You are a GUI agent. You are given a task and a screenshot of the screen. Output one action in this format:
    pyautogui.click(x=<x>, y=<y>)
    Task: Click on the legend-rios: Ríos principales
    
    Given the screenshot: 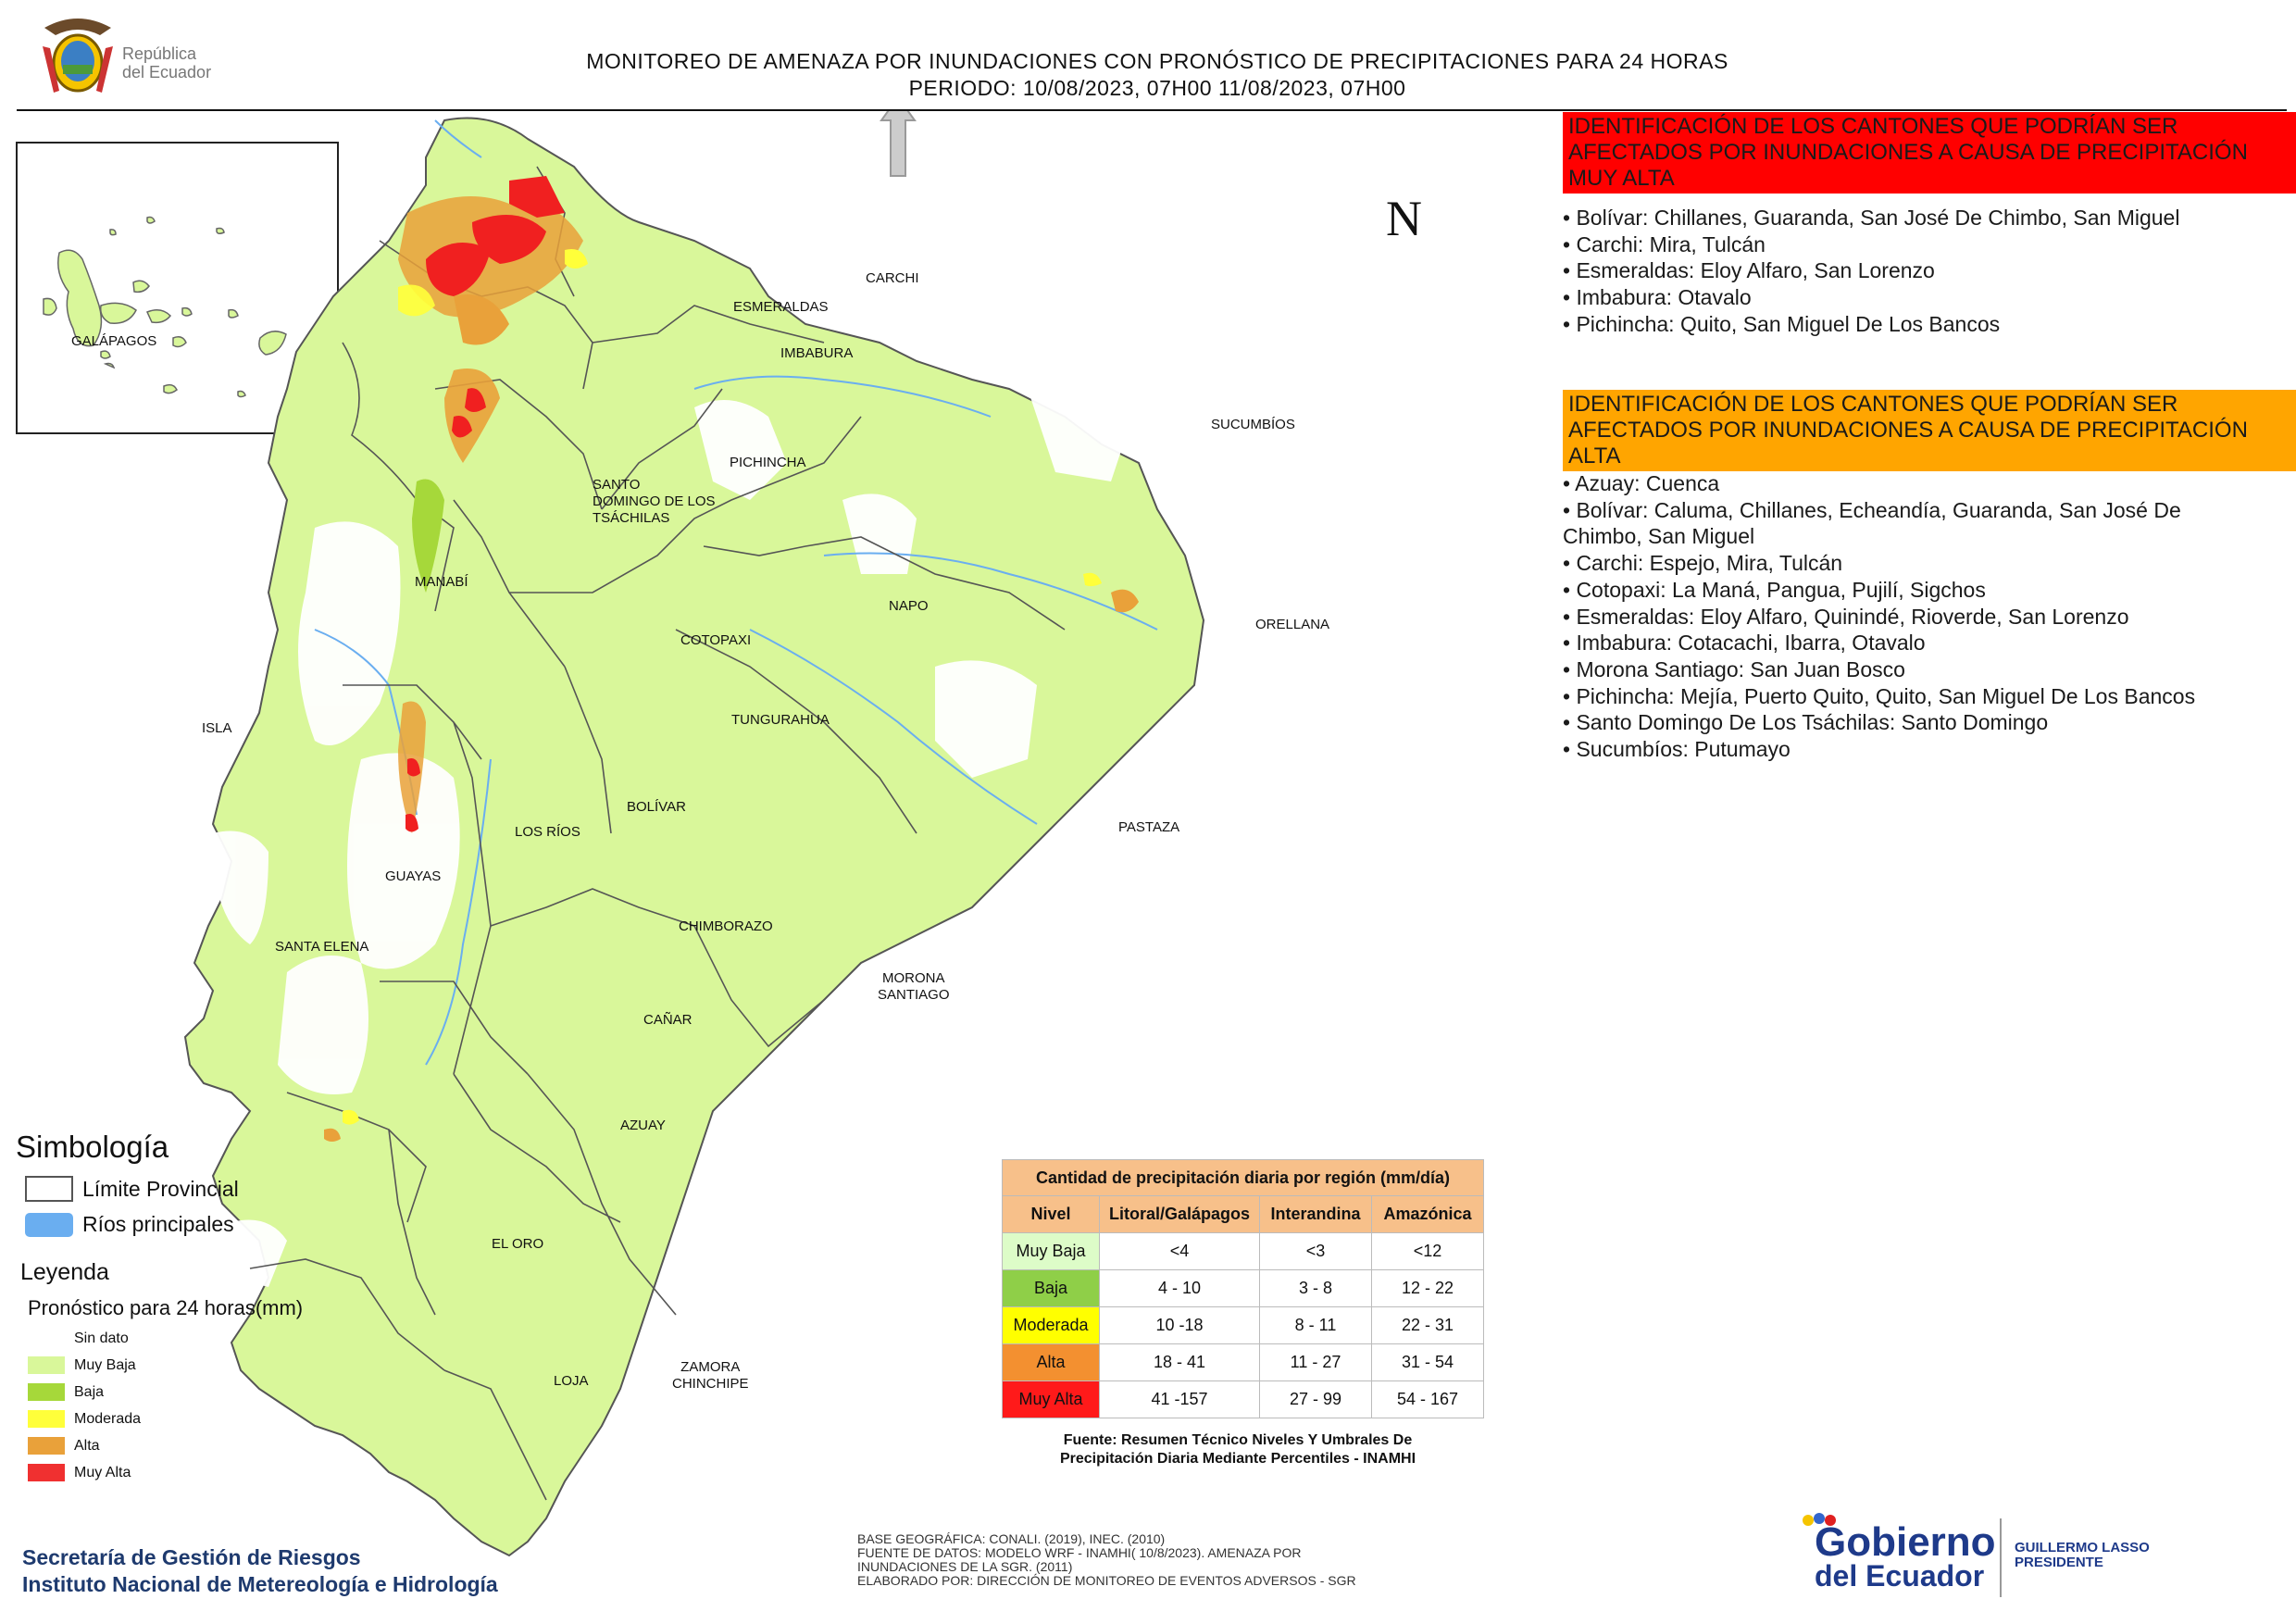 What is the action you would take?
    pyautogui.click(x=129, y=1224)
    